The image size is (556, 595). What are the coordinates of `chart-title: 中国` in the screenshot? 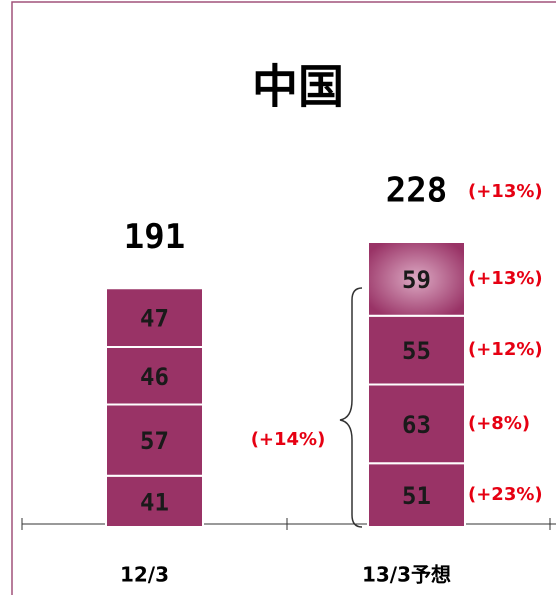 It's located at (298, 87).